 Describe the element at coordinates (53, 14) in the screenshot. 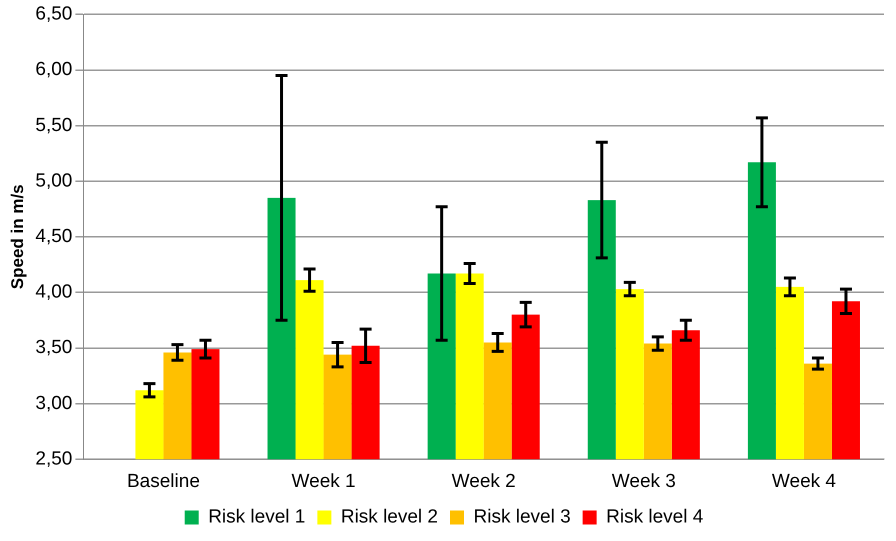

I see `y-tick-label: 6,50` at that location.